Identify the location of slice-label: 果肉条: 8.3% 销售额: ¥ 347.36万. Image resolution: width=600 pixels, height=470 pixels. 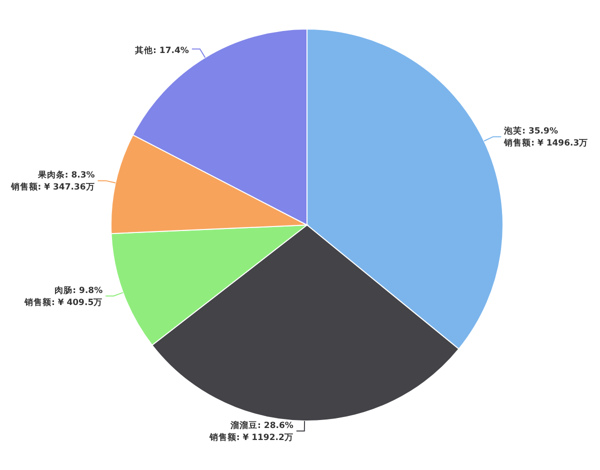
(53, 181).